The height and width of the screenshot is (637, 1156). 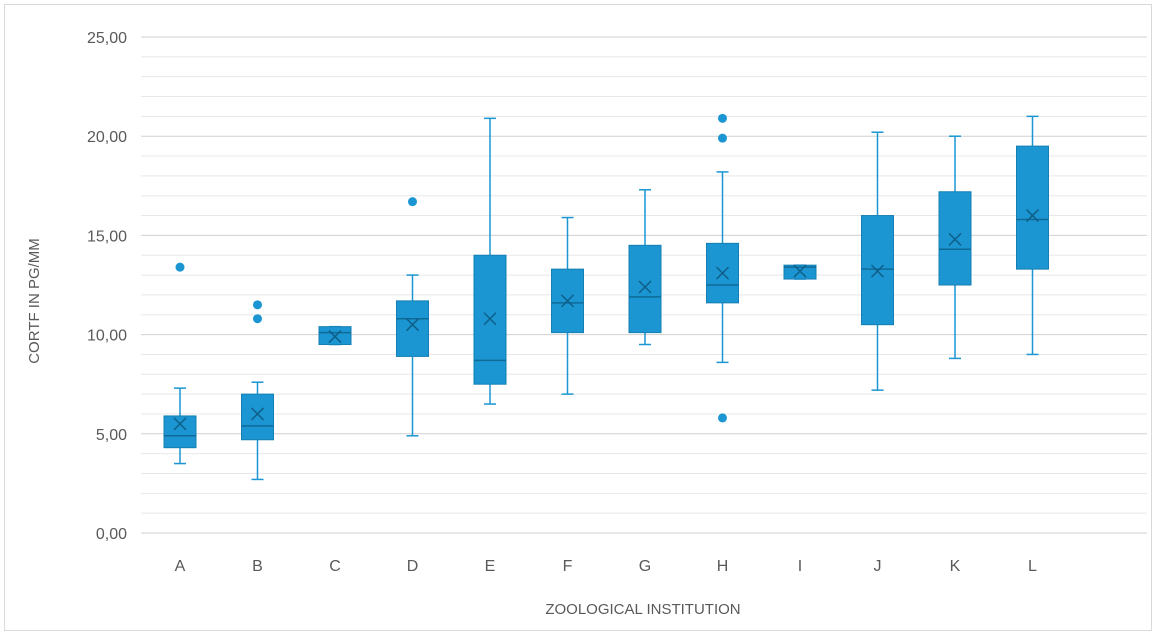 I want to click on box-i, so click(x=800, y=272).